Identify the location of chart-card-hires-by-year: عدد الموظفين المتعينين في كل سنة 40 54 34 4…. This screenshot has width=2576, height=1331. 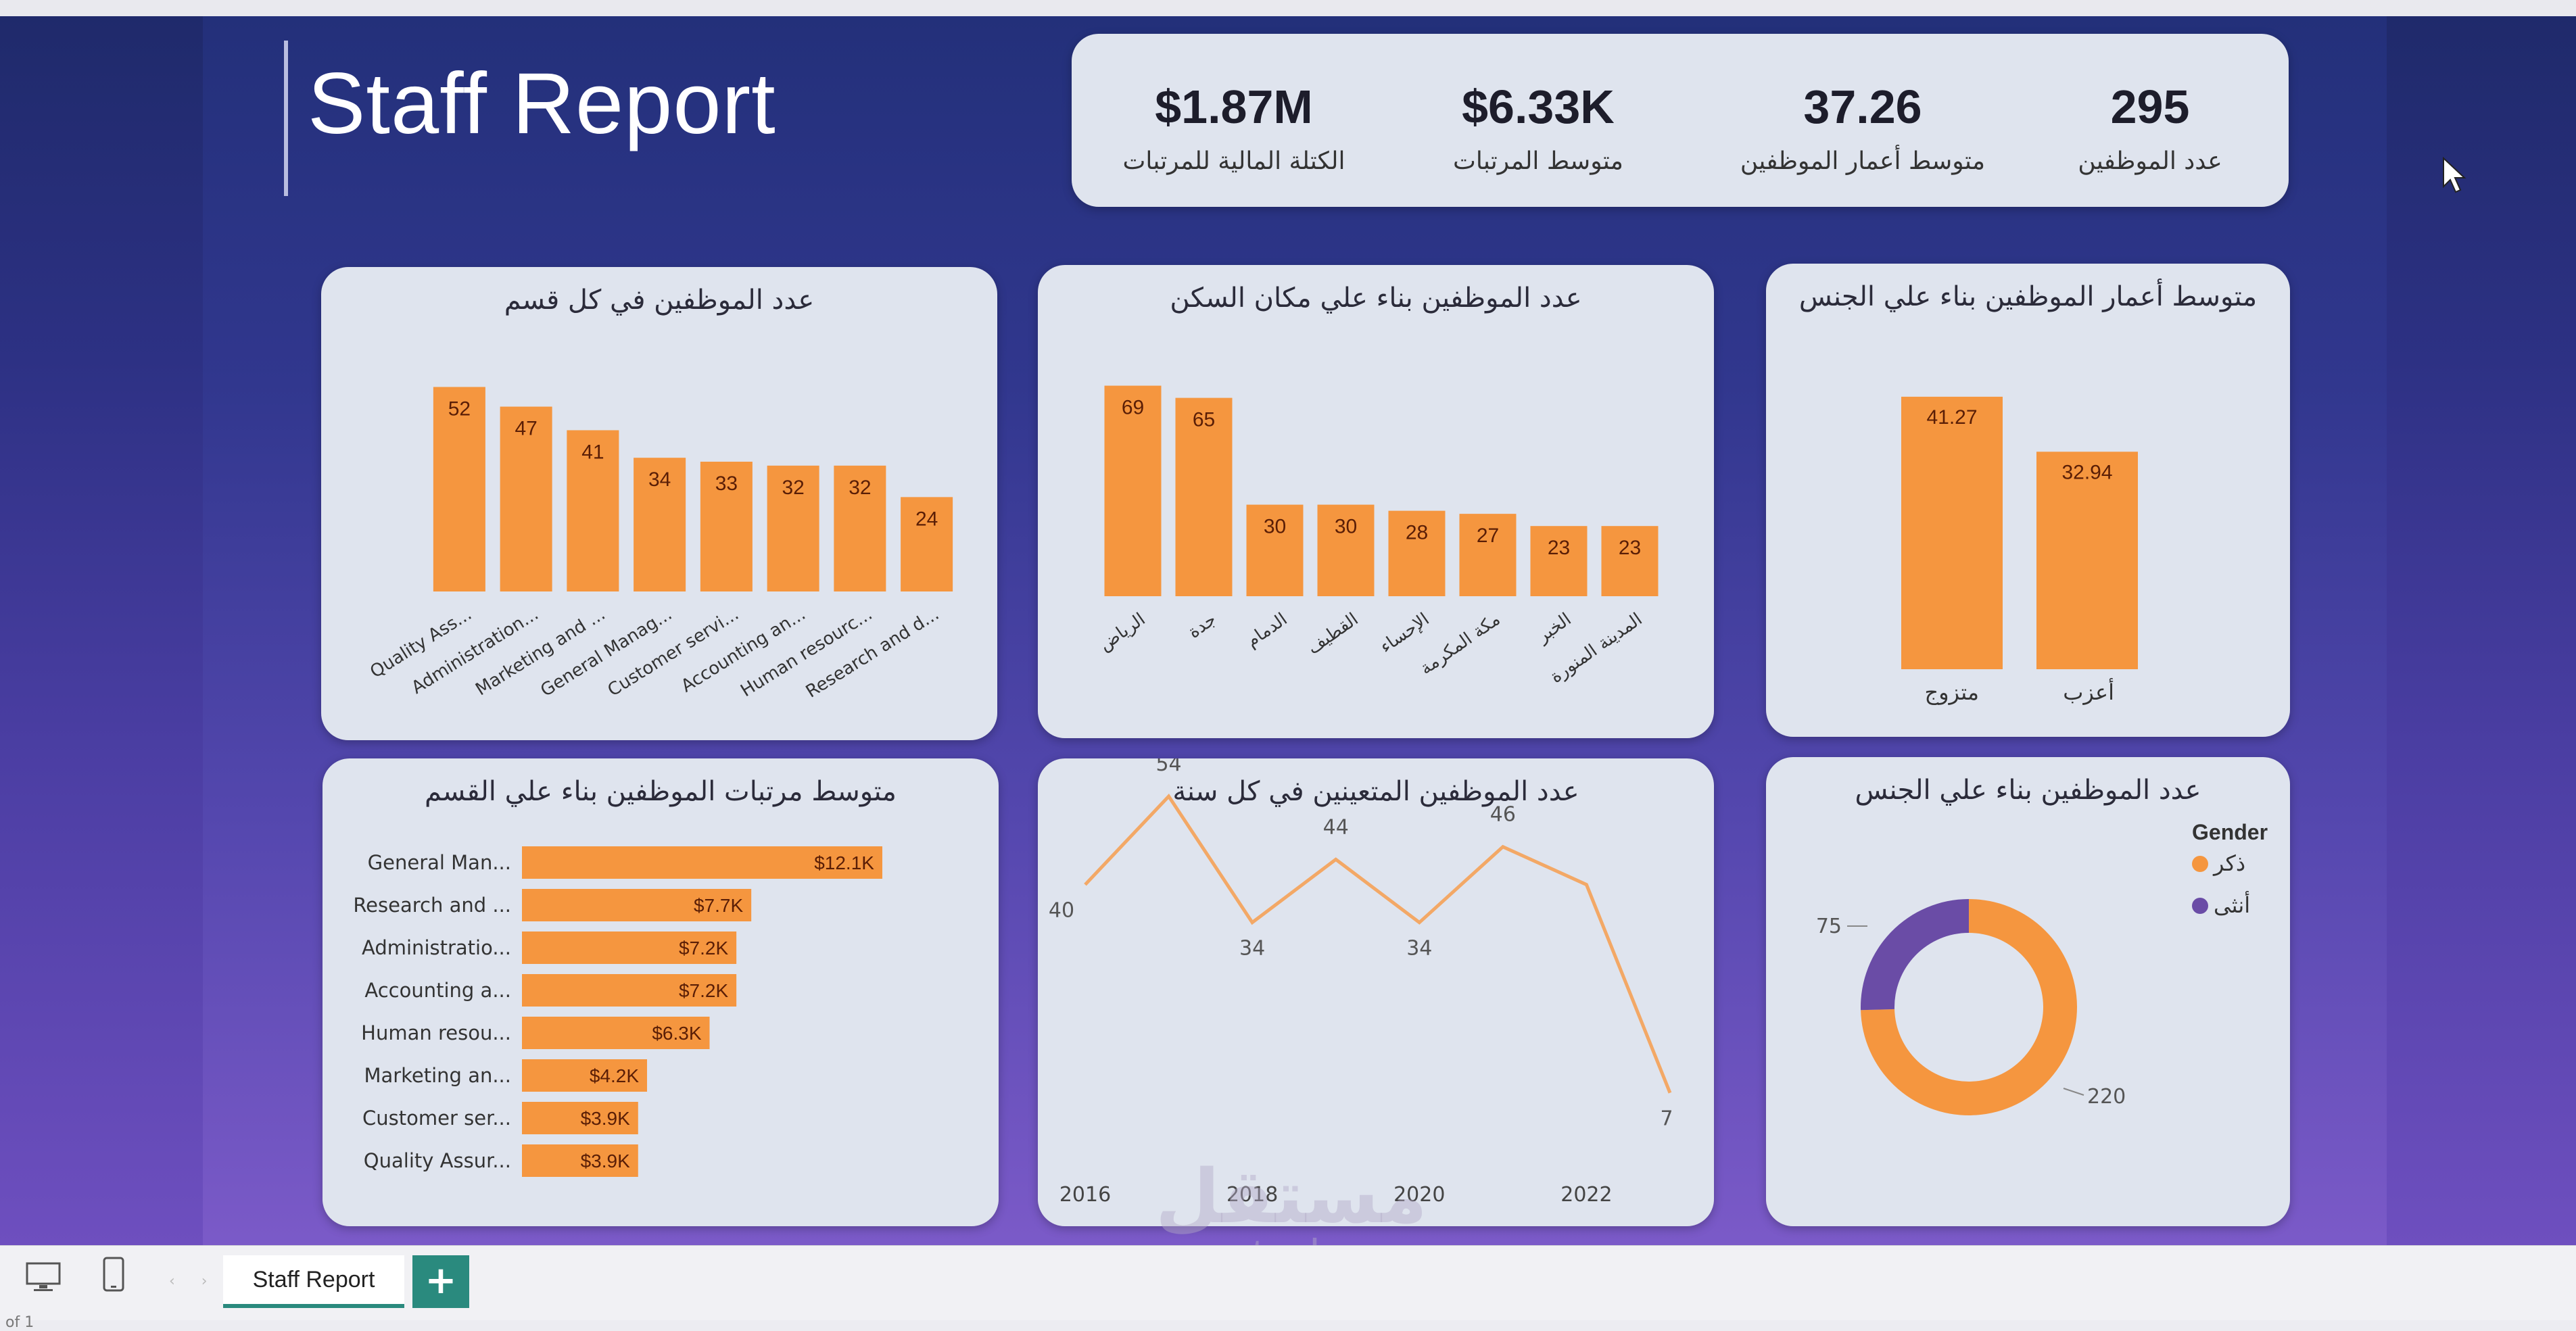
(1376, 992).